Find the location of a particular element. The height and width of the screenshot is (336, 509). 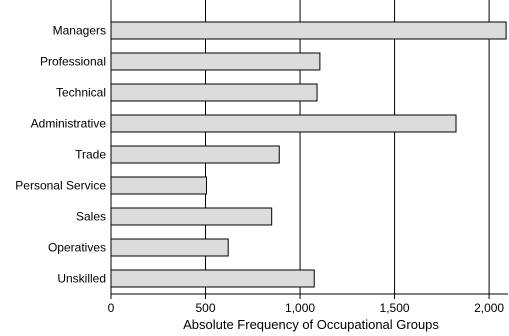

category-label: Trade is located at coordinates (90, 155).